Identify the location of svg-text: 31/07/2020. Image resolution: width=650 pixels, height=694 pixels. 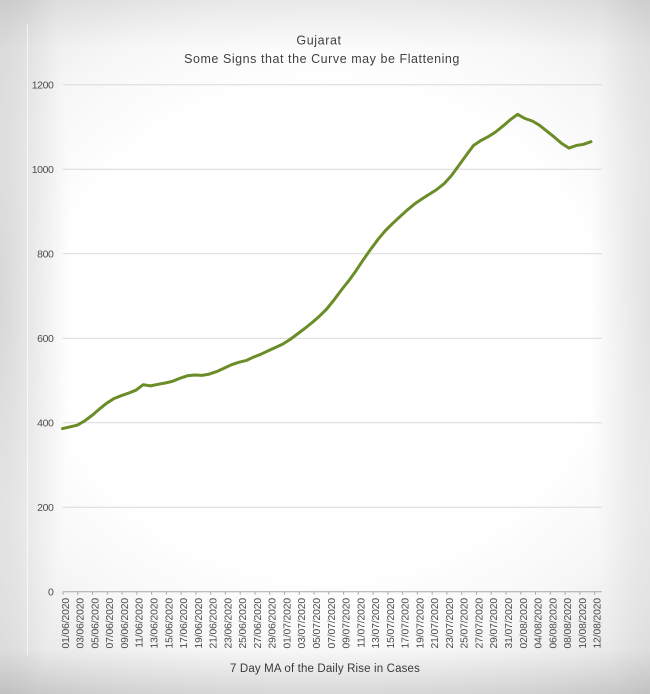
(509, 623).